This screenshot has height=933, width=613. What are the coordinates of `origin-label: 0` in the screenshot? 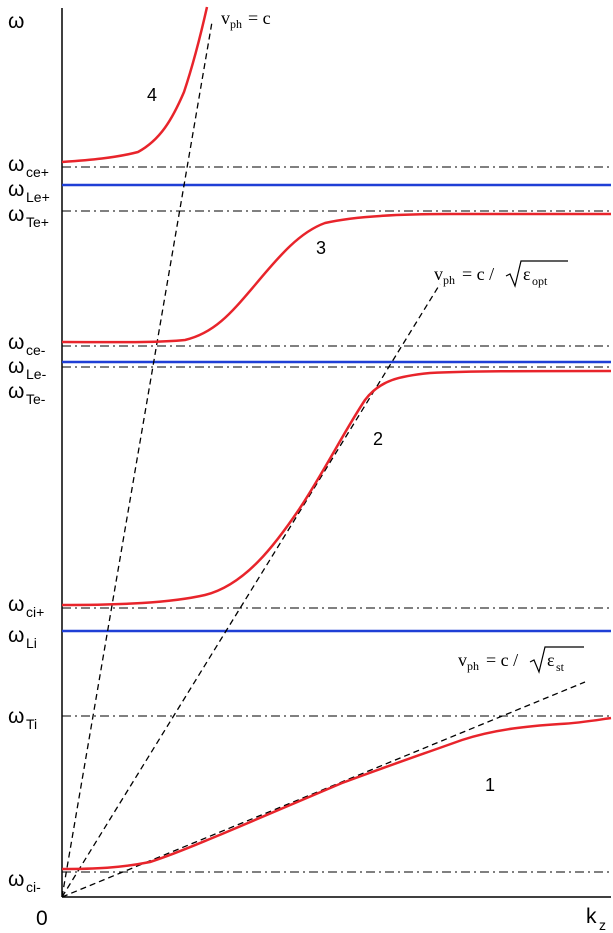 It's located at (42, 918).